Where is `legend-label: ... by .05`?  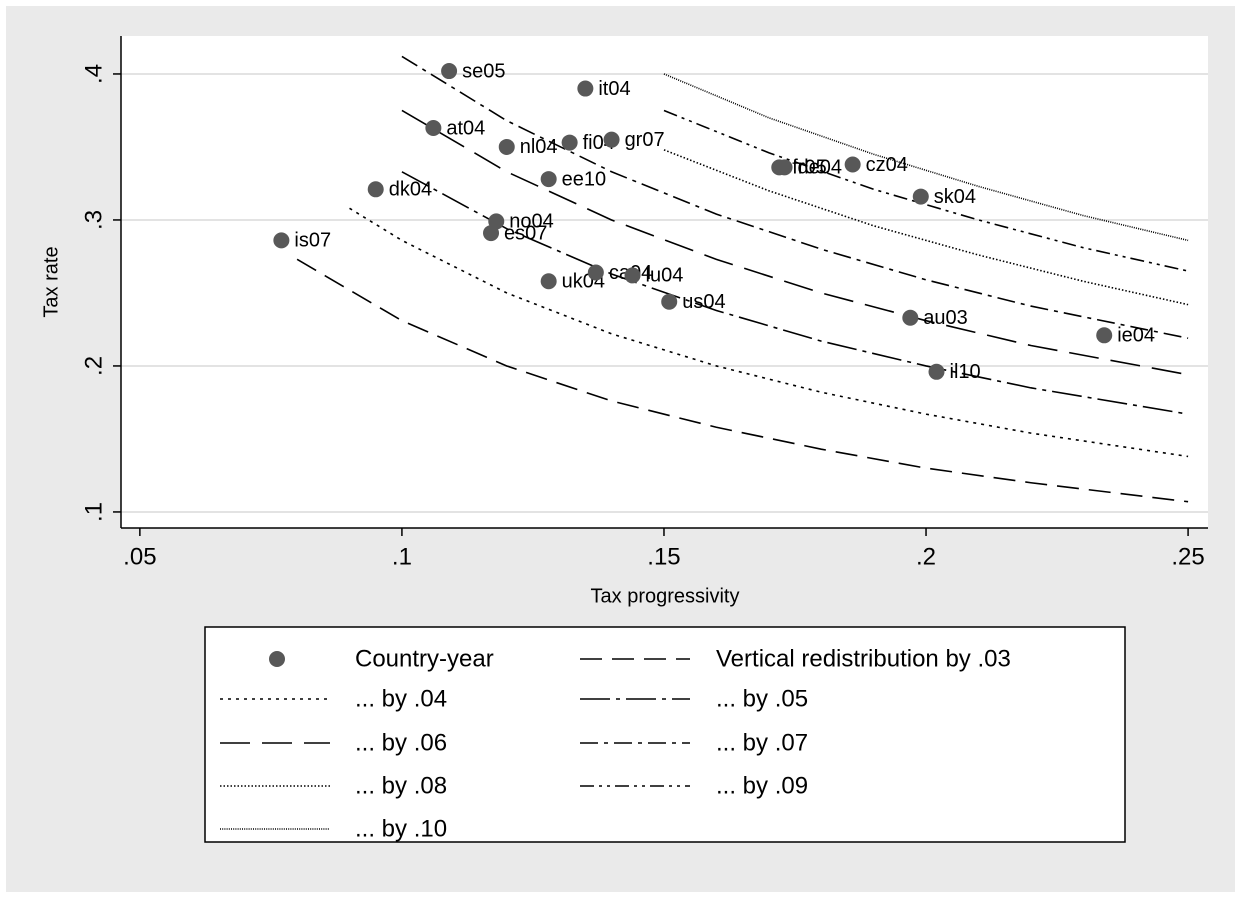 legend-label: ... by .05 is located at coordinates (762, 698).